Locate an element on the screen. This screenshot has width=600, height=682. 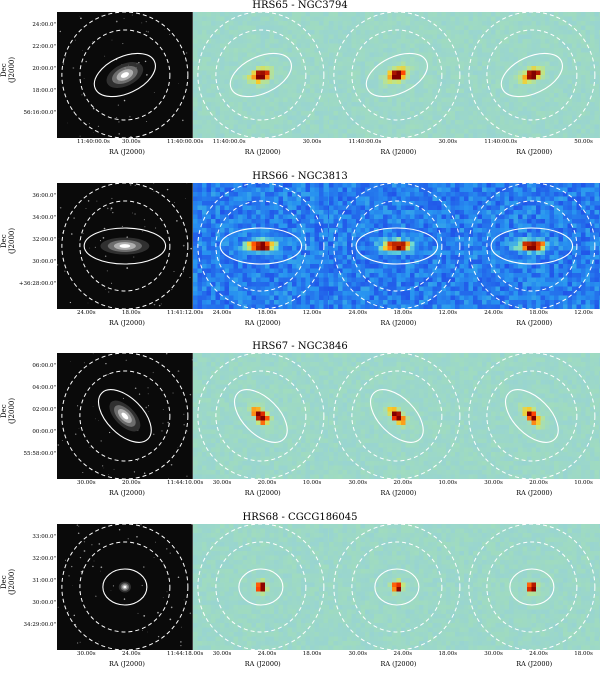
heatmap-panel is located at coordinates (396, 75).